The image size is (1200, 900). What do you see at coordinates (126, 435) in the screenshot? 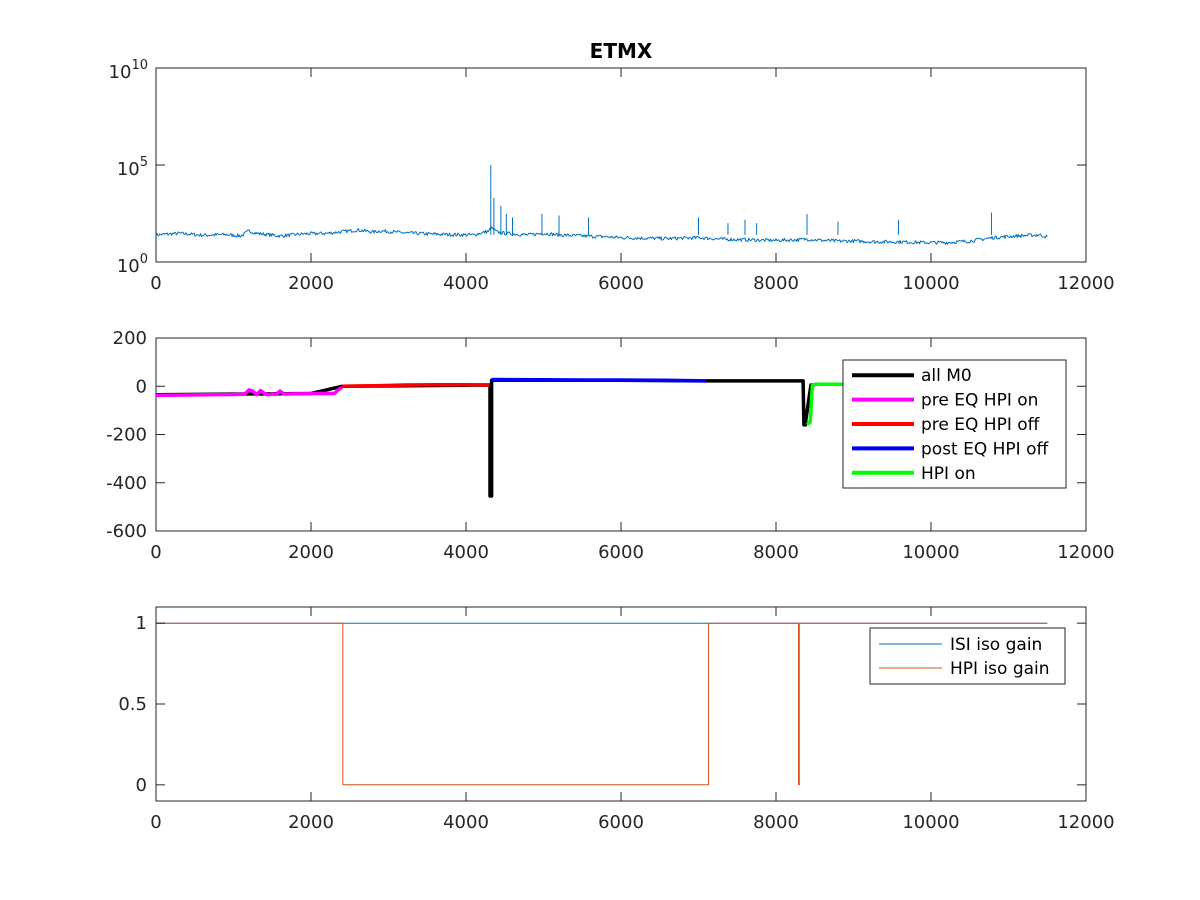
I see `y-tick-label: -200` at bounding box center [126, 435].